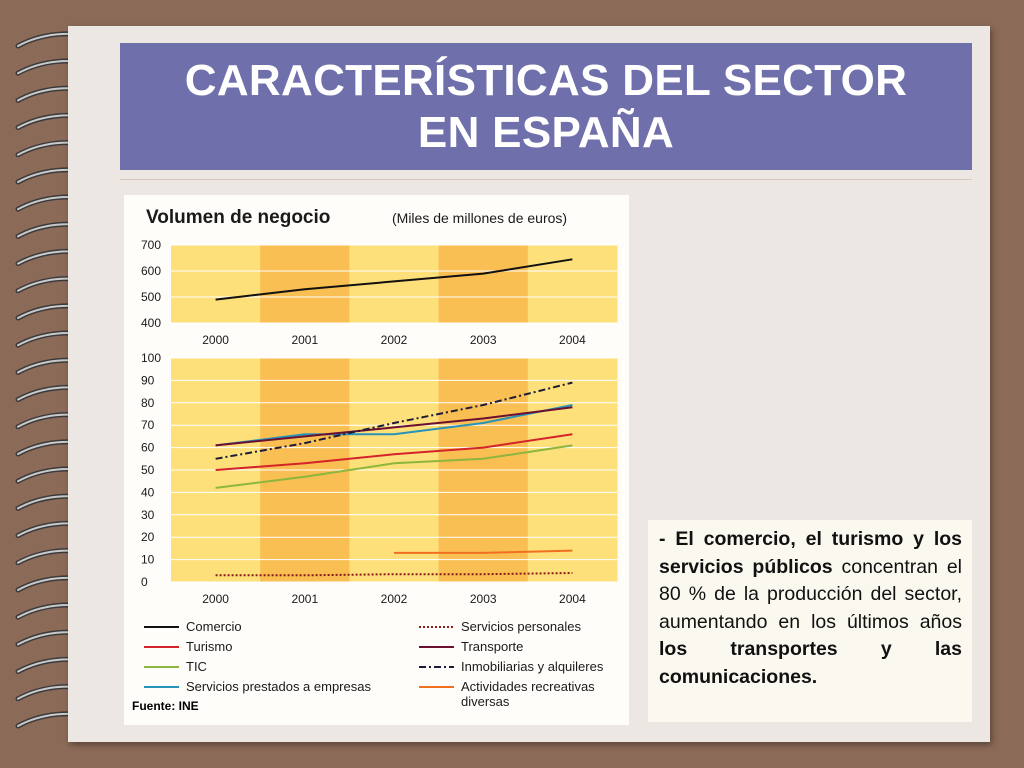 Image resolution: width=1024 pixels, height=768 pixels. I want to click on legend-label: Servicios prestados a empresas, so click(278, 686).